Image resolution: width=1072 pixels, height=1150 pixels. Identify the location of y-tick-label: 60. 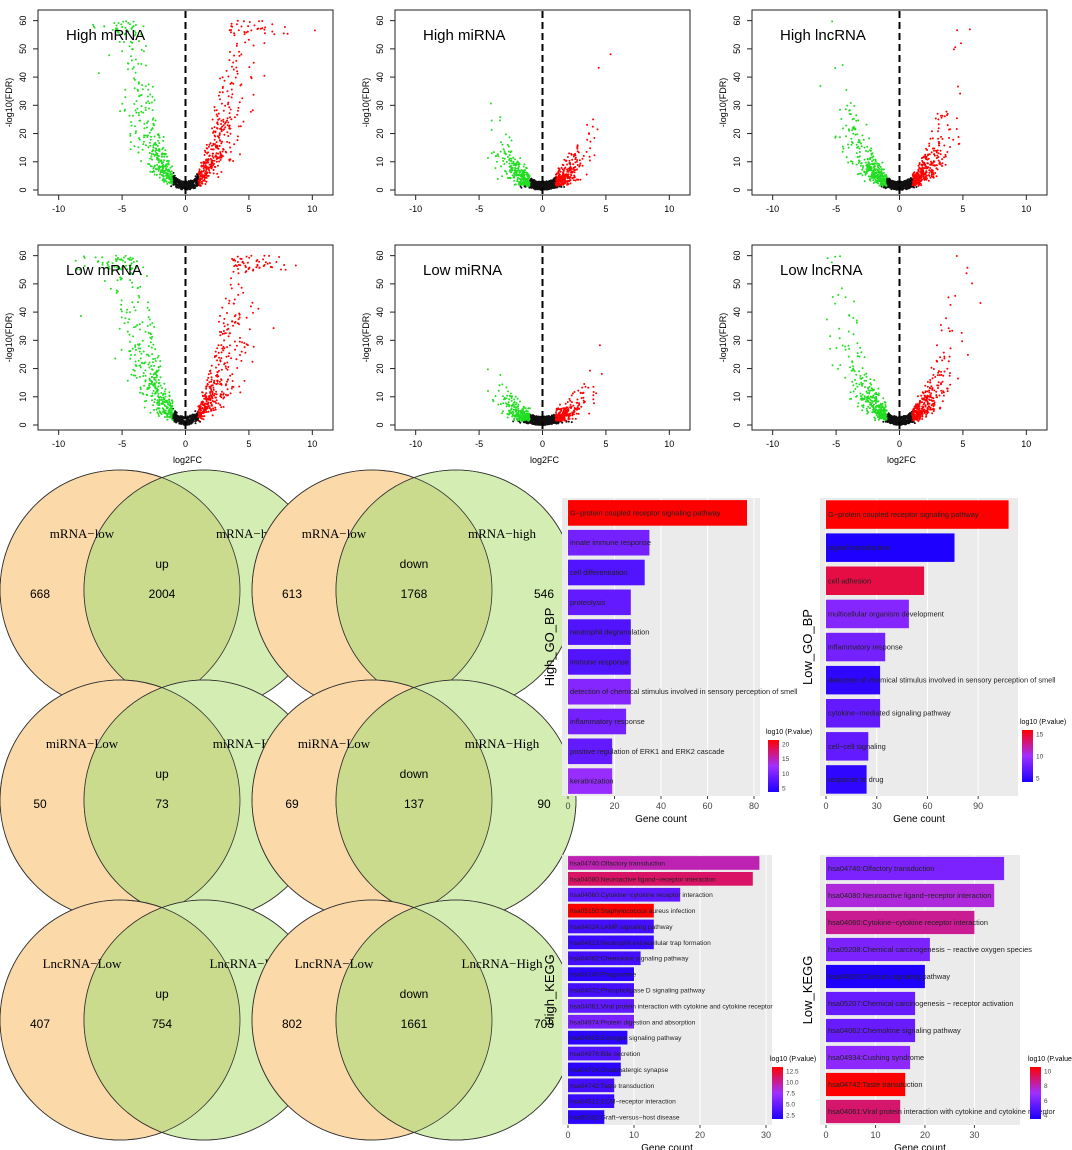
(737, 21).